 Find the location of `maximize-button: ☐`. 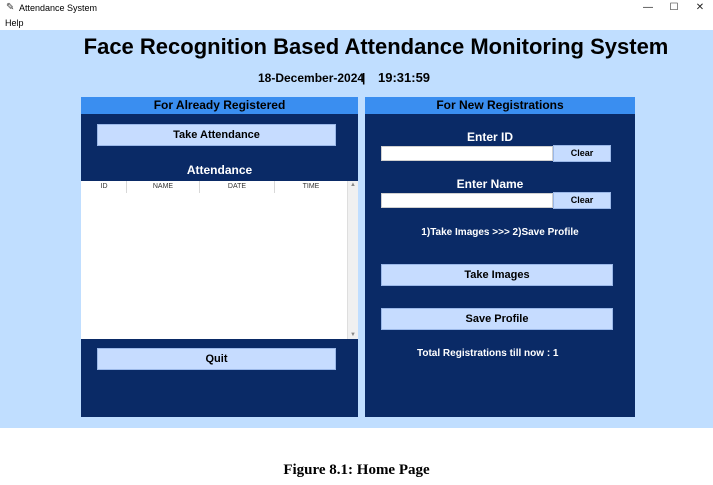

maximize-button: ☐ is located at coordinates (674, 7).